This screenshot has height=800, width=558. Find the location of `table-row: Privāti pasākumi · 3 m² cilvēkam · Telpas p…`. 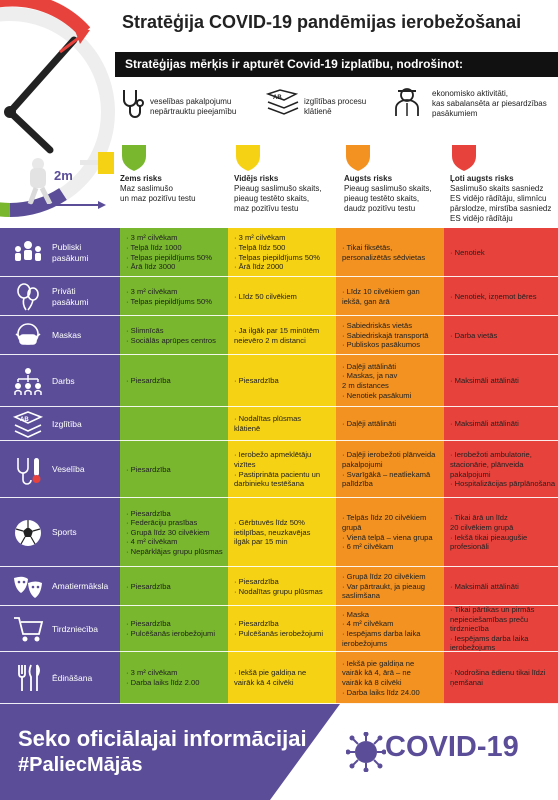

table-row: Privāti pasākumi · 3 m² cilvēkam · Telpas p… is located at coordinates (279, 296).